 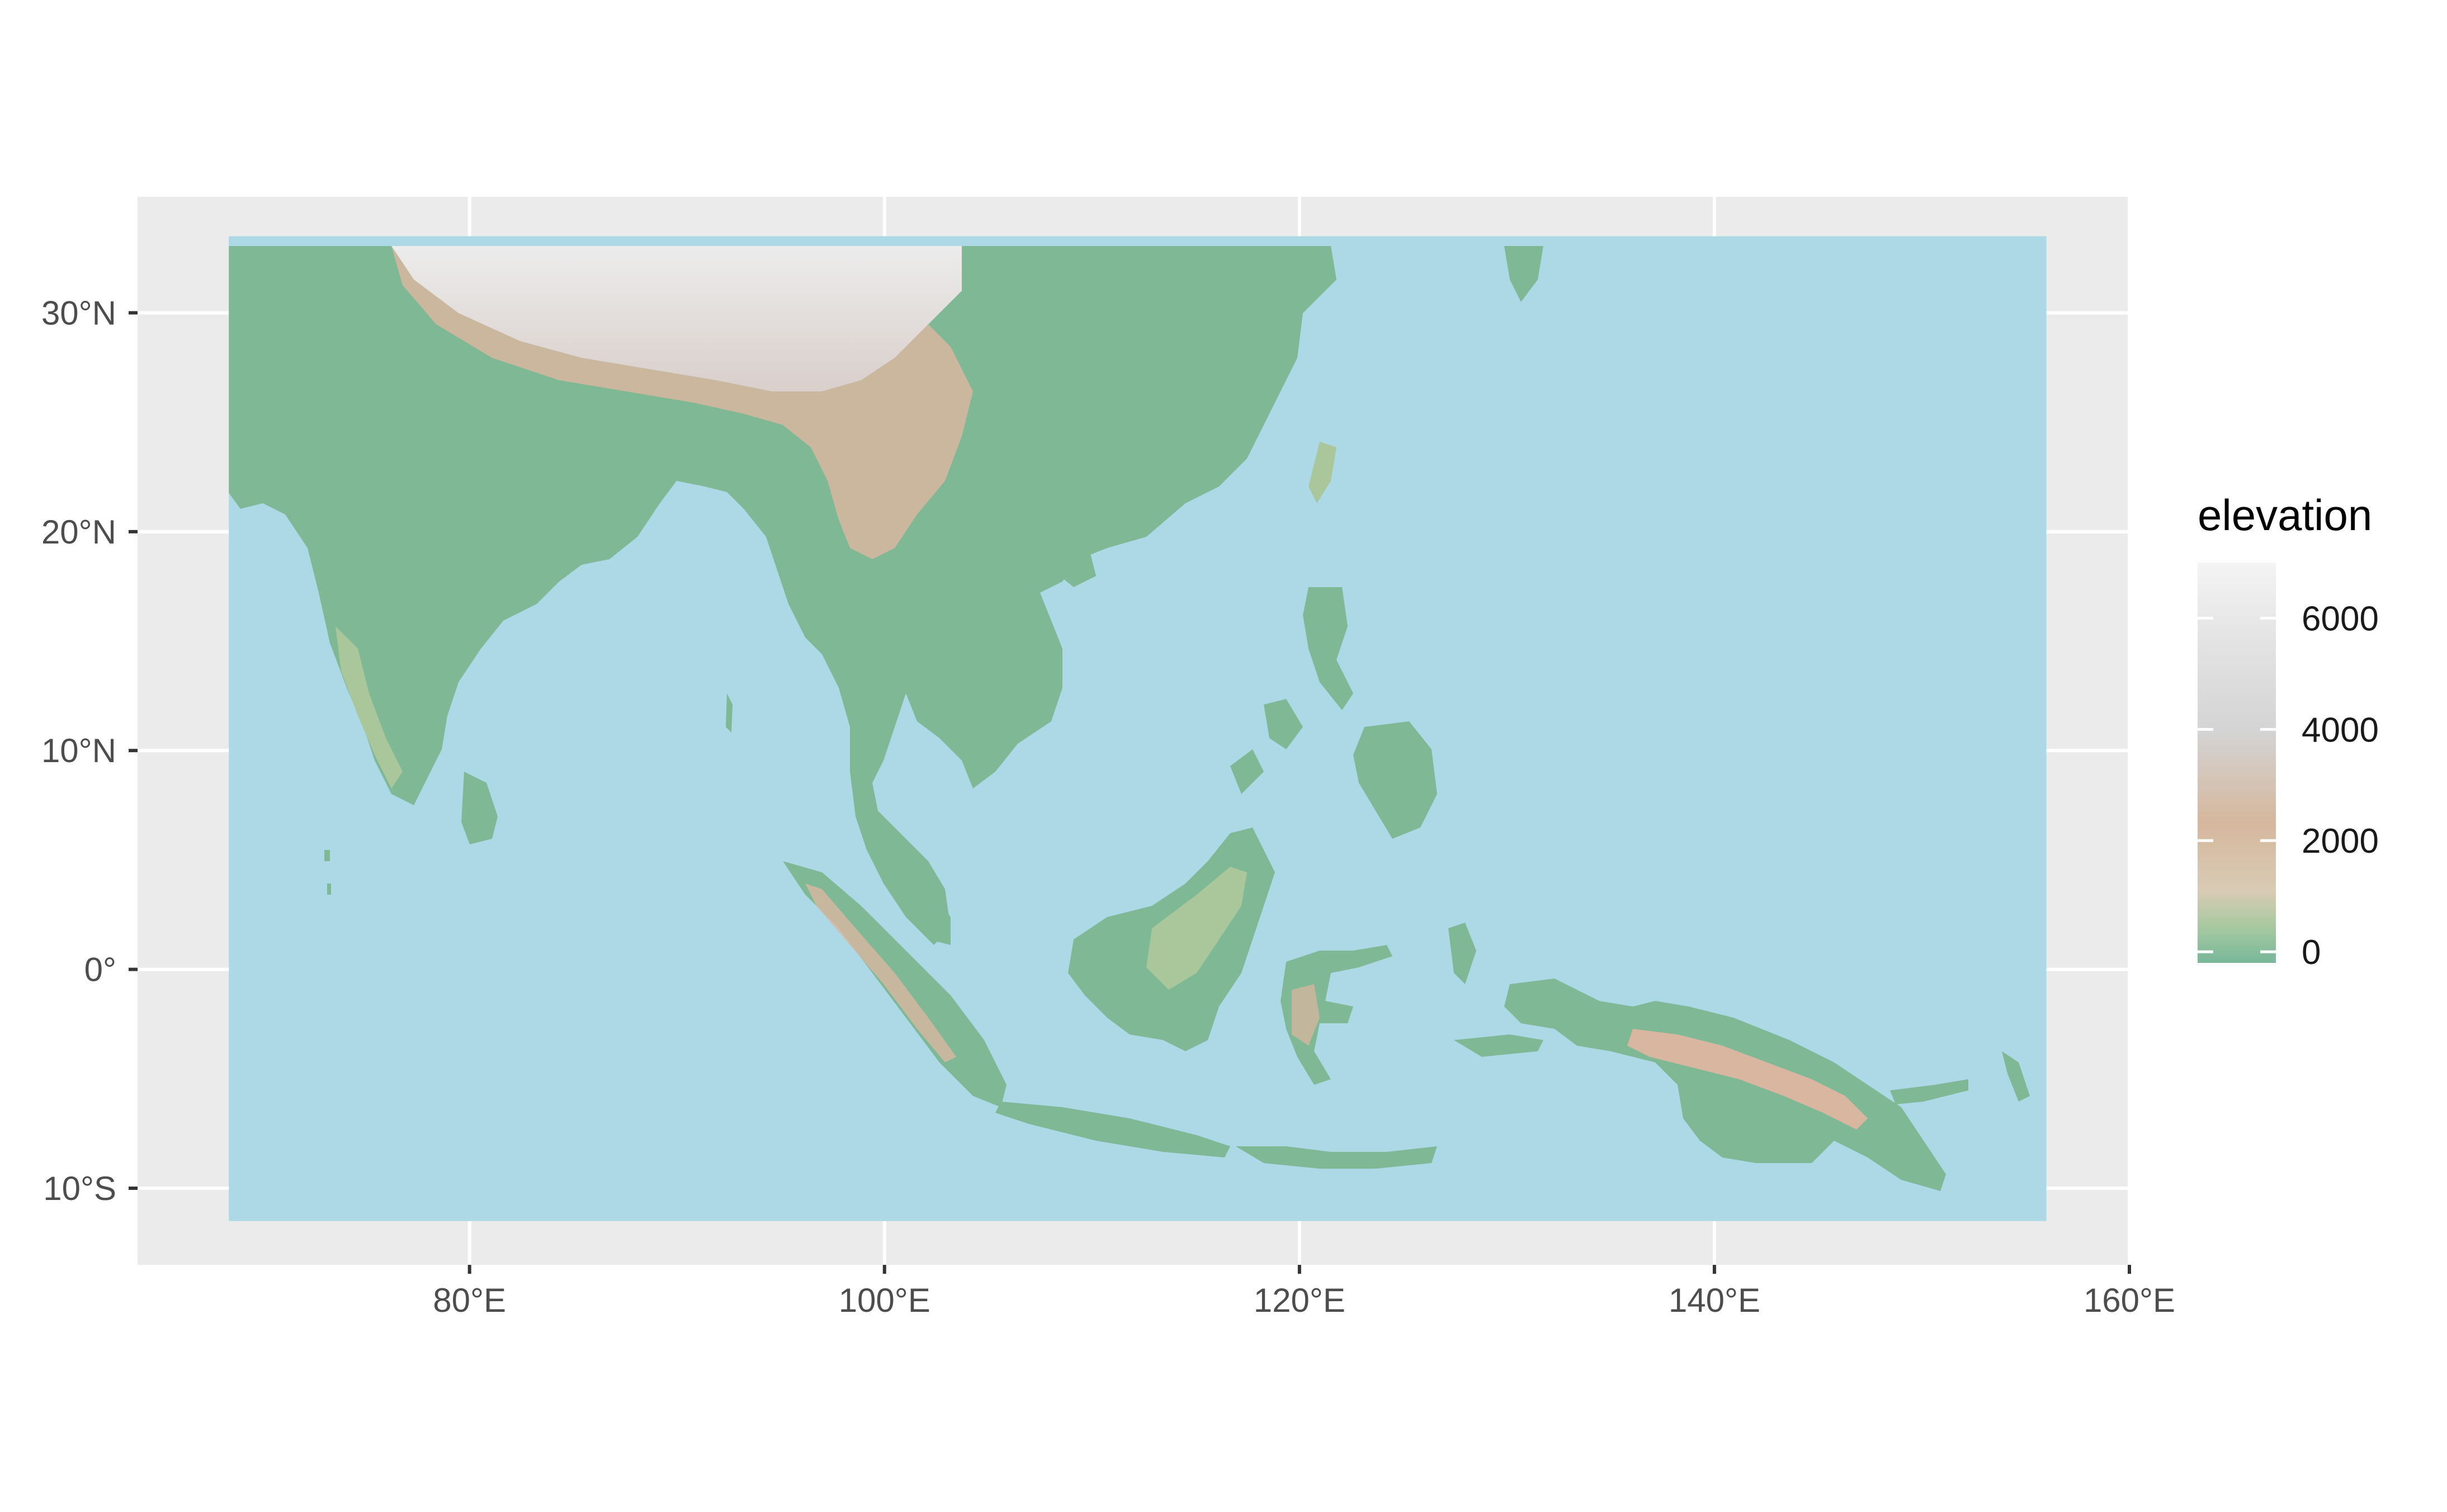 What do you see at coordinates (78, 750) in the screenshot?
I see `y-tick-label: 10°N` at bounding box center [78, 750].